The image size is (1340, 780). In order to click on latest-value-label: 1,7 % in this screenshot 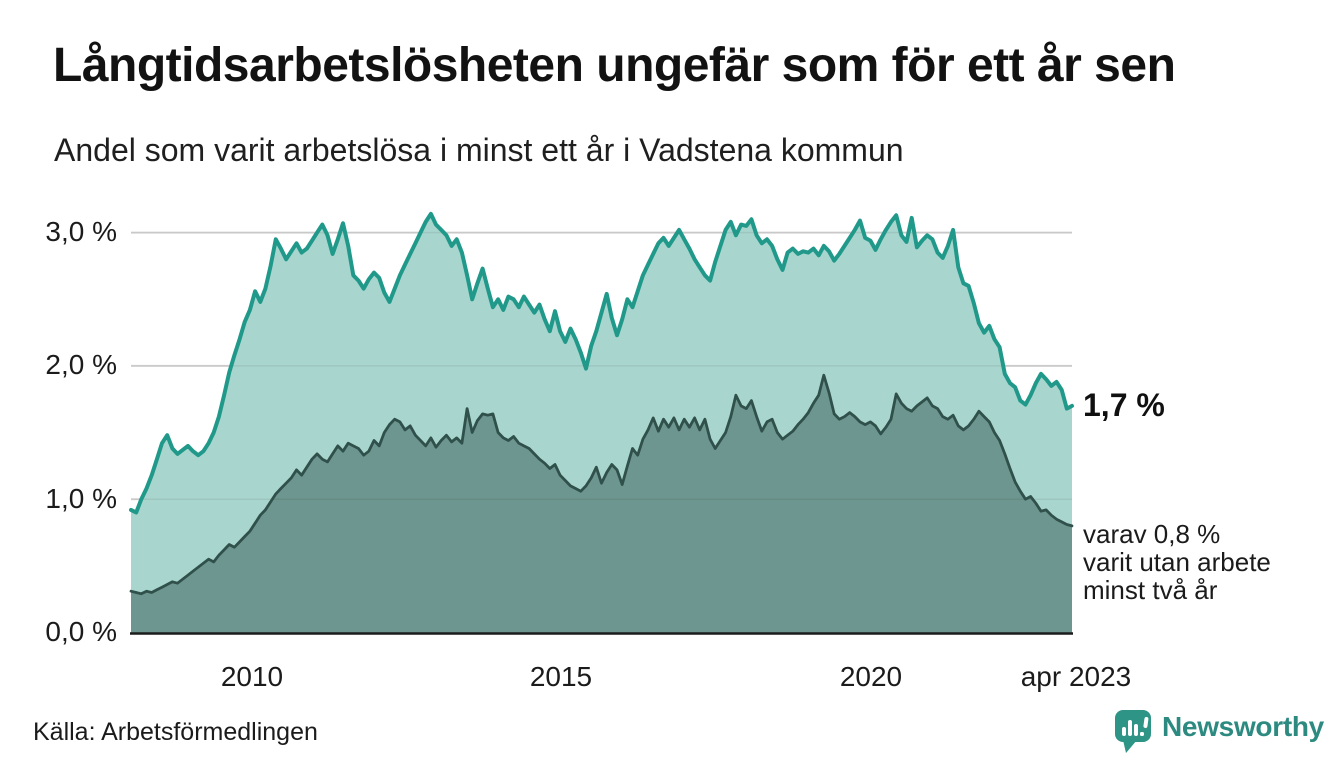, I will do `click(1124, 405)`.